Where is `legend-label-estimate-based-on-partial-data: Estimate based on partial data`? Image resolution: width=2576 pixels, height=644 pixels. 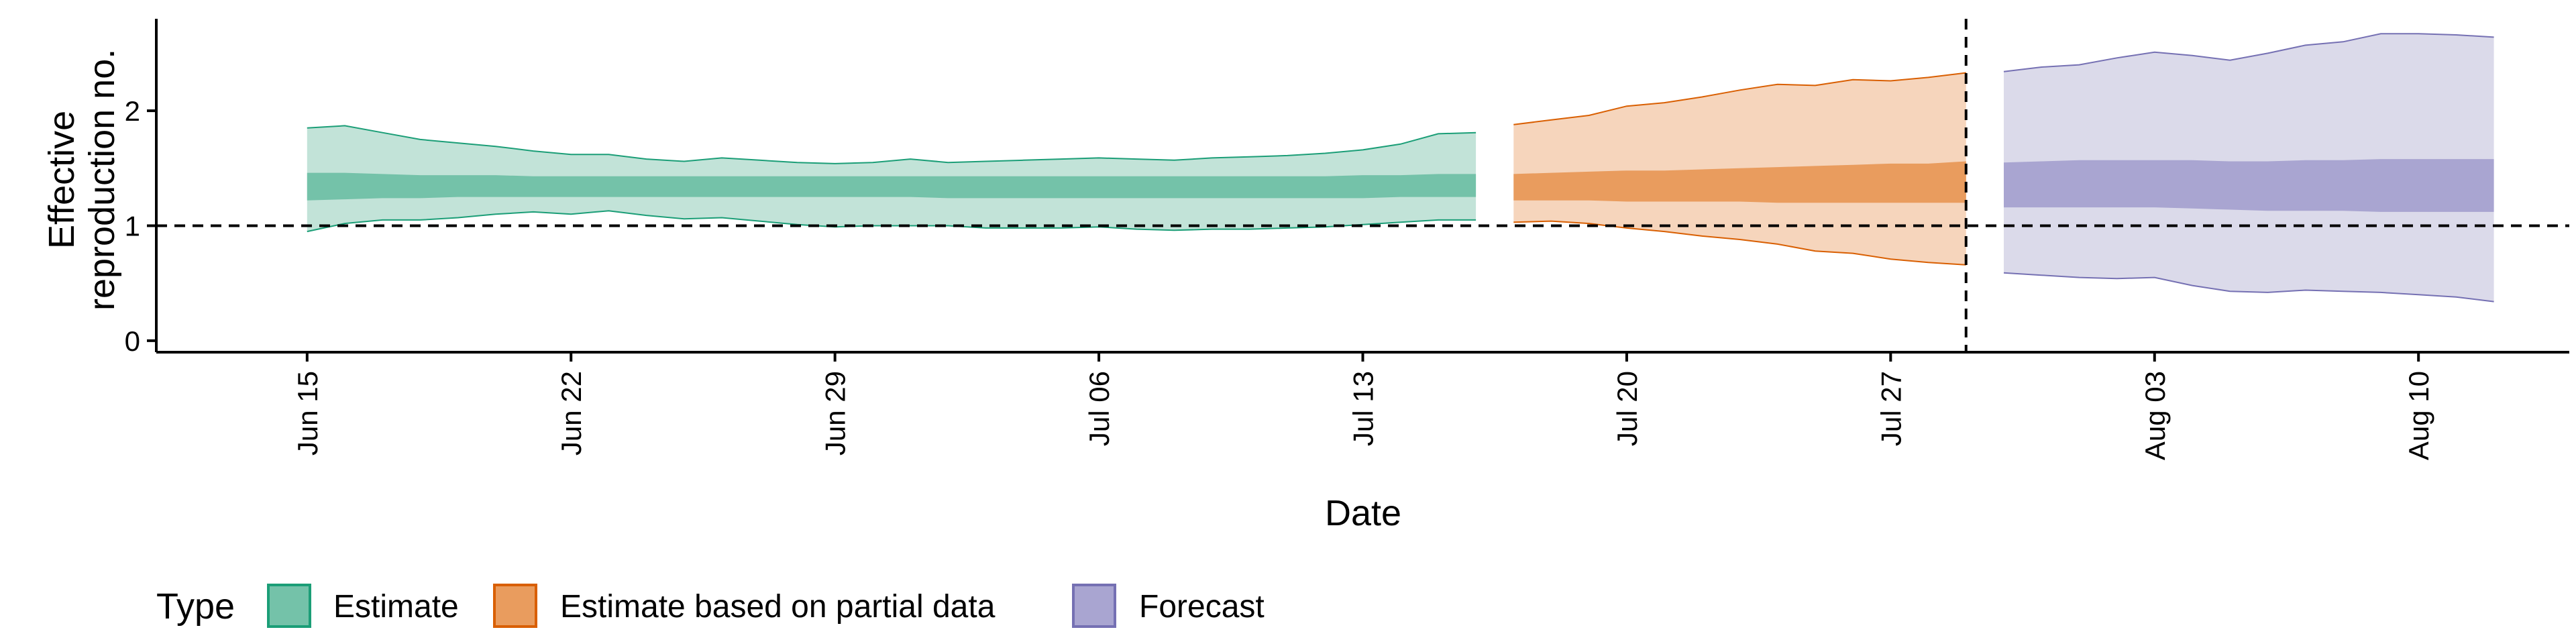
legend-label-estimate-based-on-partial-data: Estimate based on partial data is located at coordinates (778, 607).